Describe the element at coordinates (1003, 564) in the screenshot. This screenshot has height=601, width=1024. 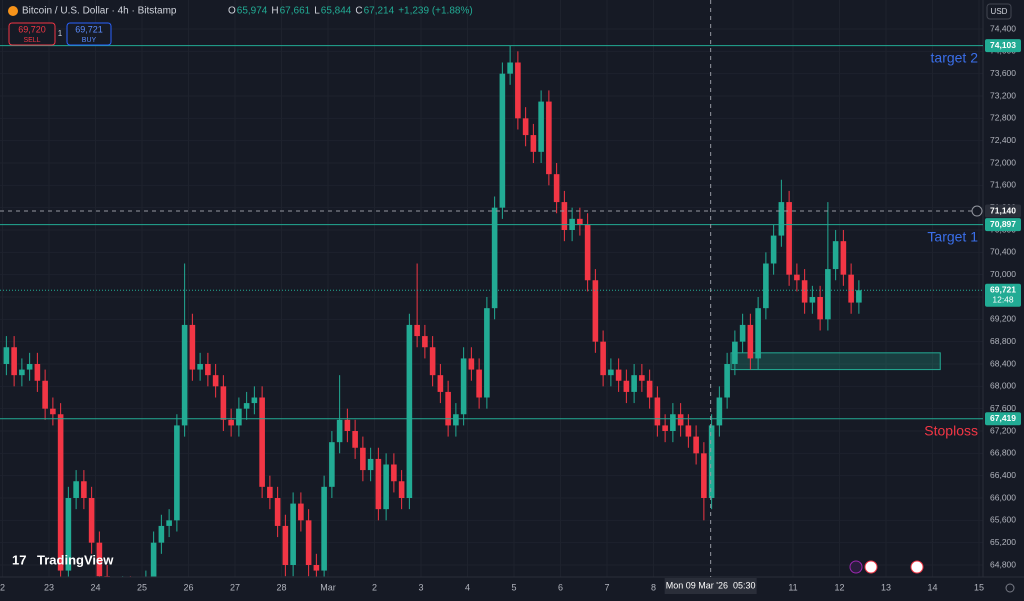
I see `y-tick-label: 64,800` at that location.